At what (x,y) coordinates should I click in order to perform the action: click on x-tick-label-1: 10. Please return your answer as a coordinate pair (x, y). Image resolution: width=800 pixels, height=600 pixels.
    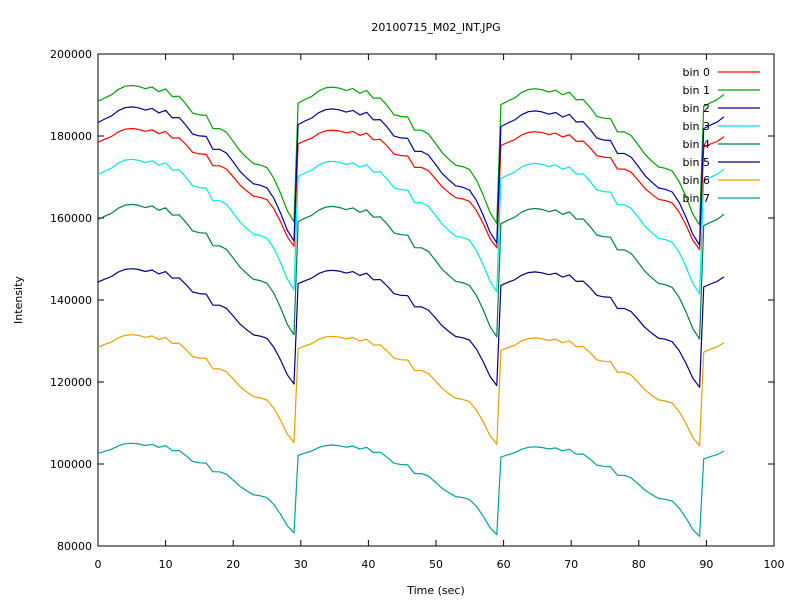
    Looking at the image, I should click on (166, 564).